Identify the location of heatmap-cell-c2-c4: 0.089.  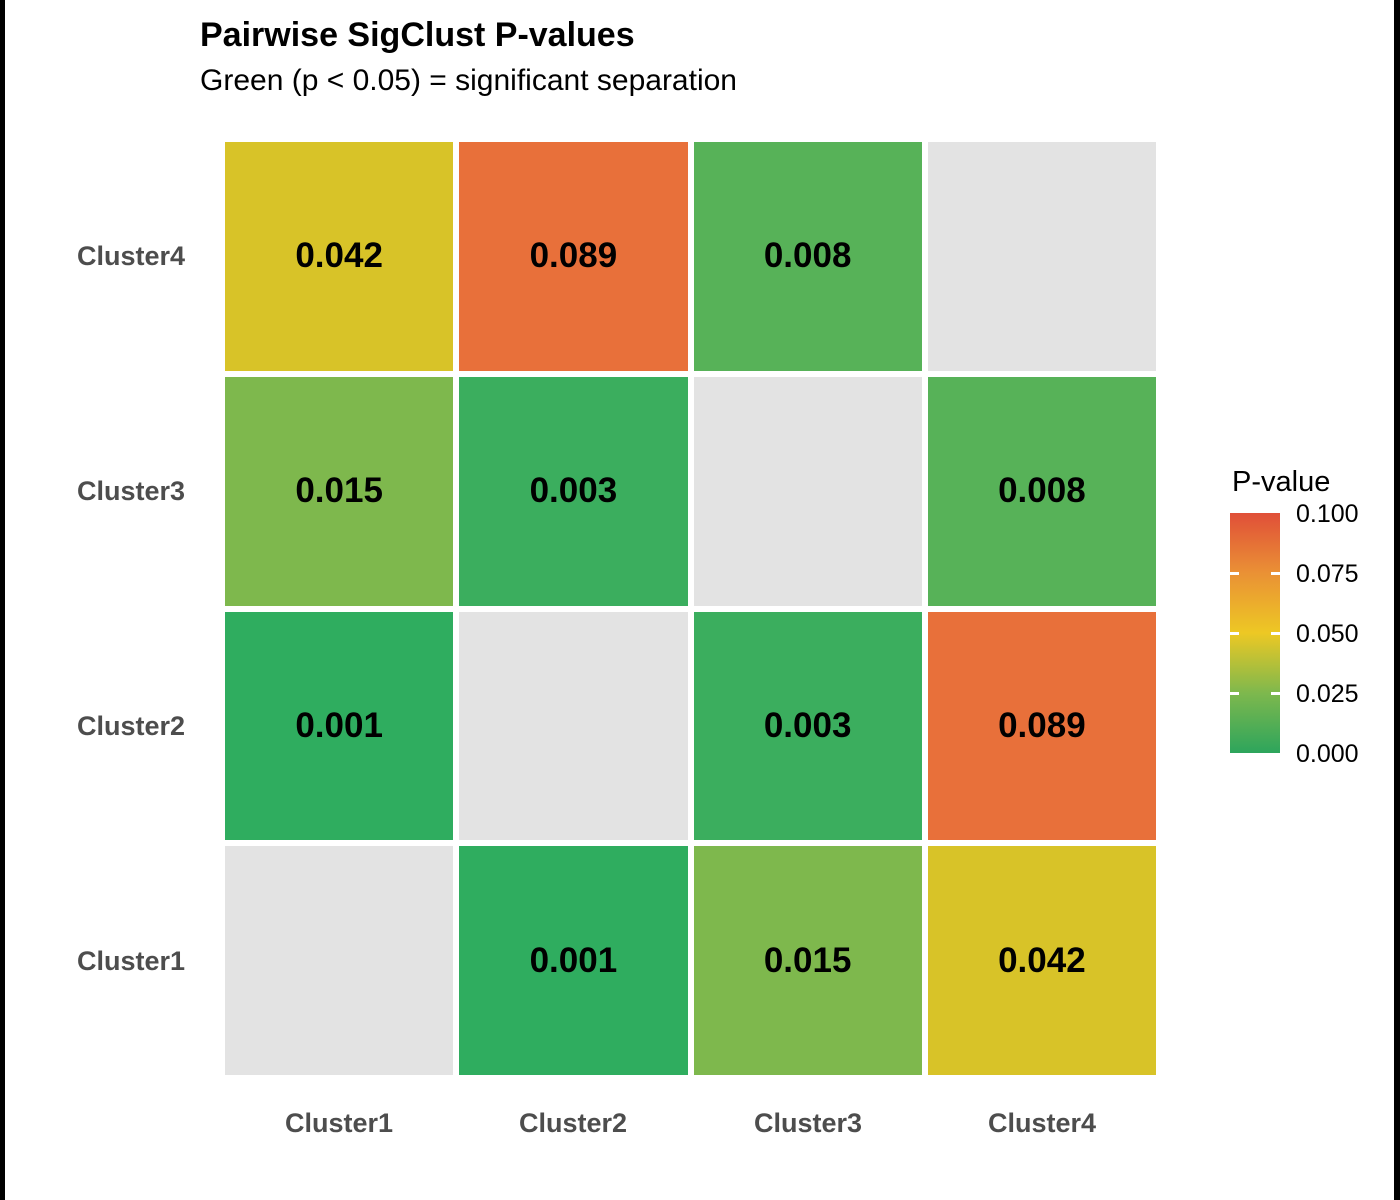
(1041, 726).